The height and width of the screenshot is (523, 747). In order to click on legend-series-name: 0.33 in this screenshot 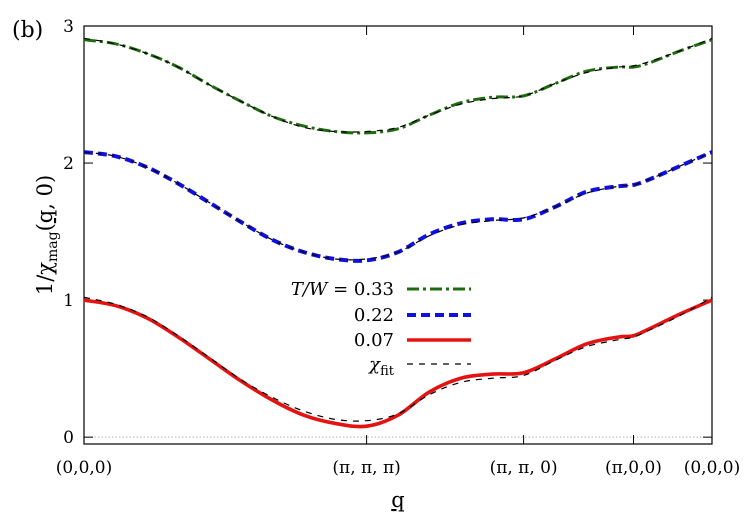, I will do `click(374, 289)`.